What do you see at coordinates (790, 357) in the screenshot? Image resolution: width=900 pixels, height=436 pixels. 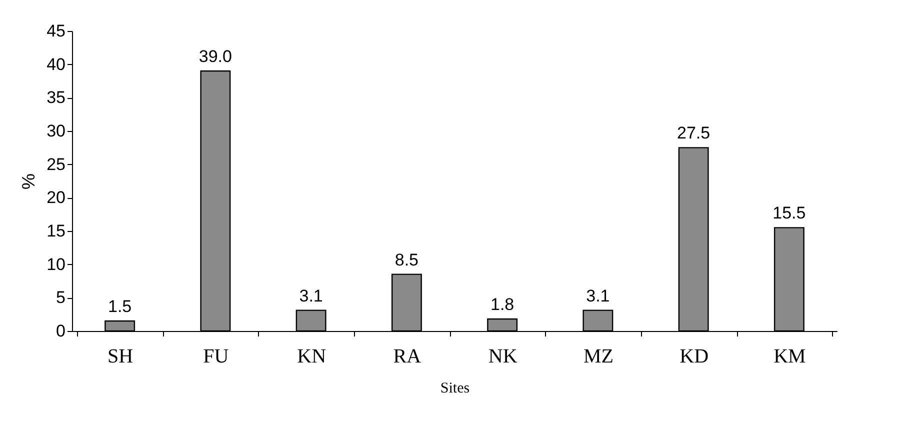 I see `x-tick-label: KM` at bounding box center [790, 357].